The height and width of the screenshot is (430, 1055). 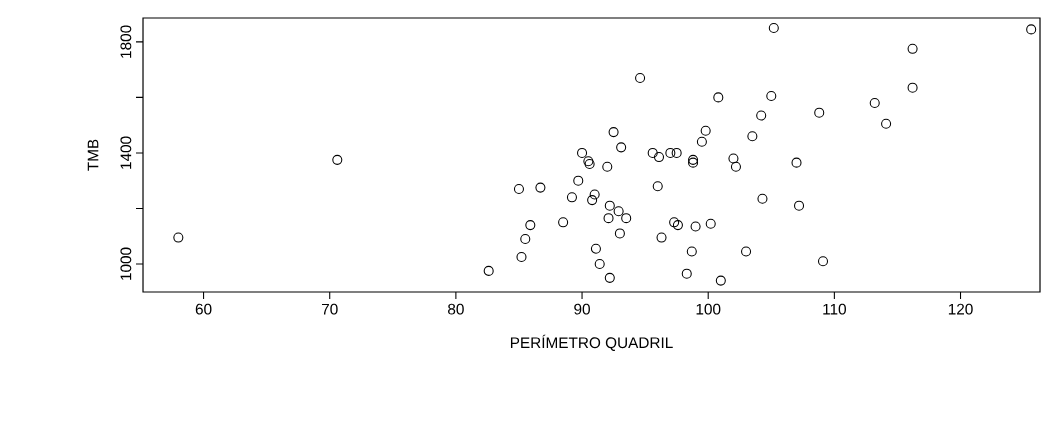 I want to click on x-tick-label: 120, so click(x=960, y=309).